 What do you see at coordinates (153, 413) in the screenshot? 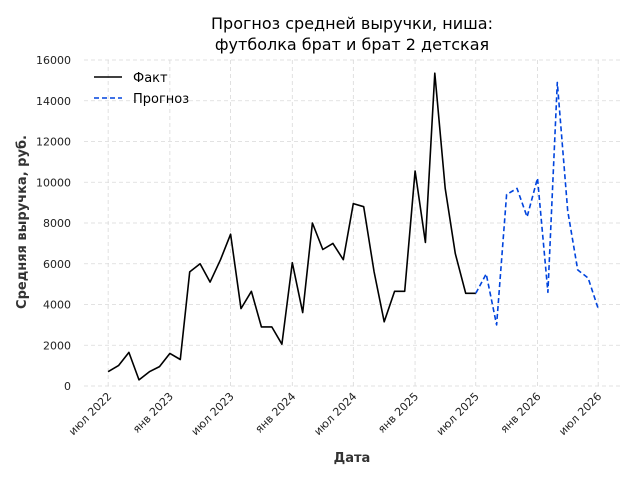
I see `x-tick-label: янв 2023` at bounding box center [153, 413].